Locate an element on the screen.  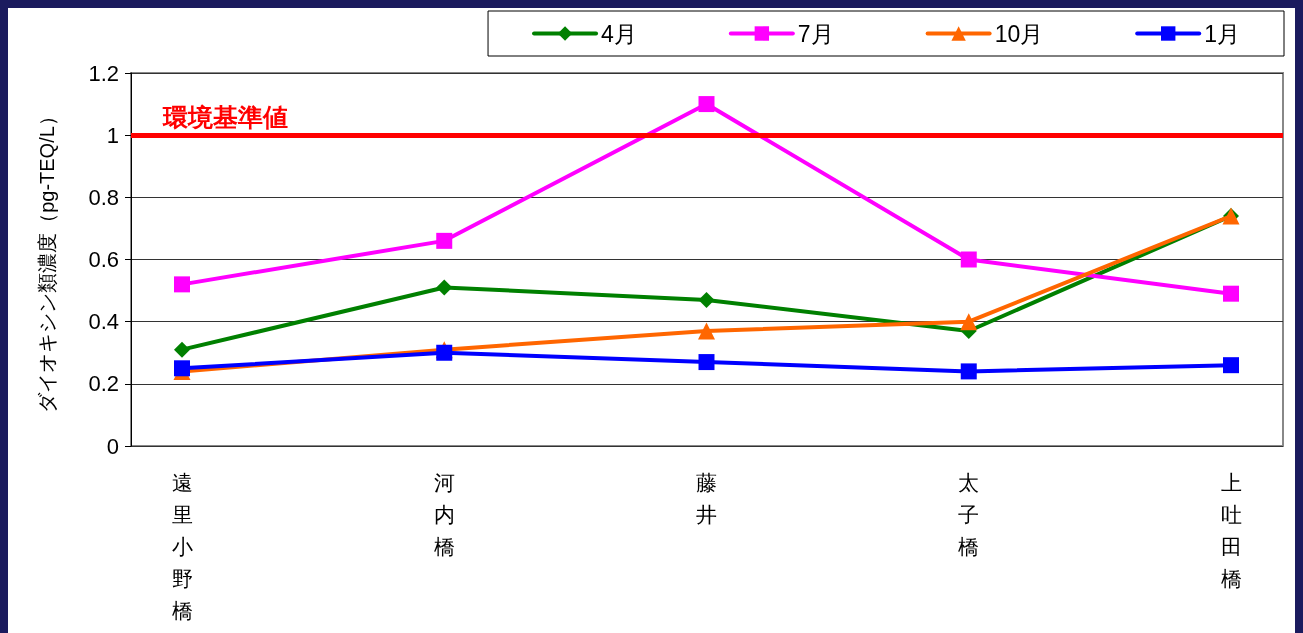
ref-line-label: 環境基準値 is located at coordinates (225, 116).